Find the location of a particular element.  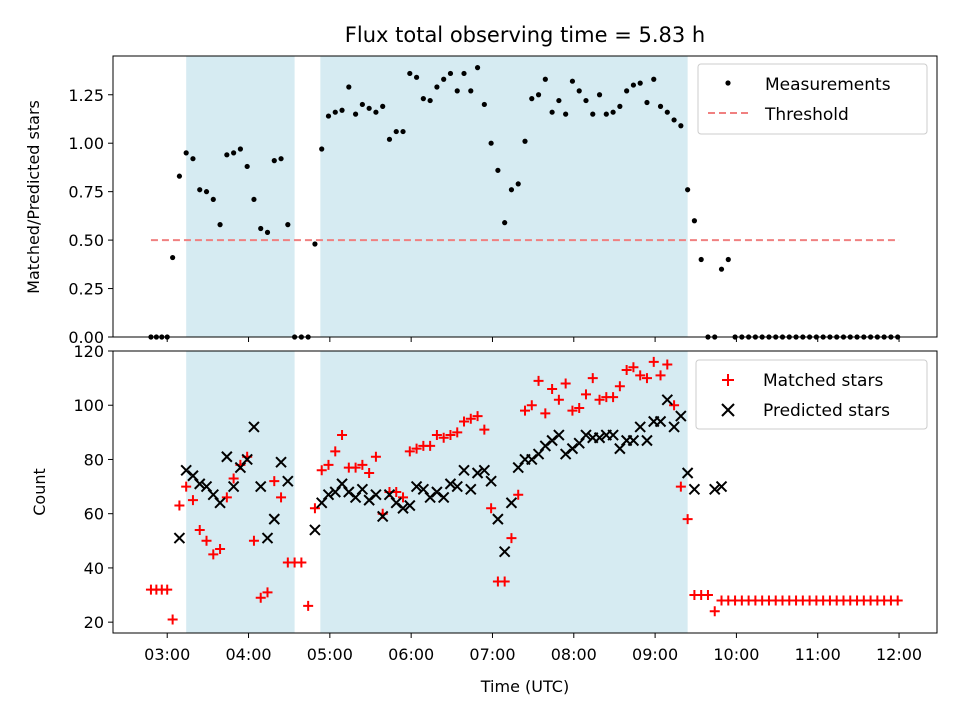

legend-matched-marker is located at coordinates (728, 380).